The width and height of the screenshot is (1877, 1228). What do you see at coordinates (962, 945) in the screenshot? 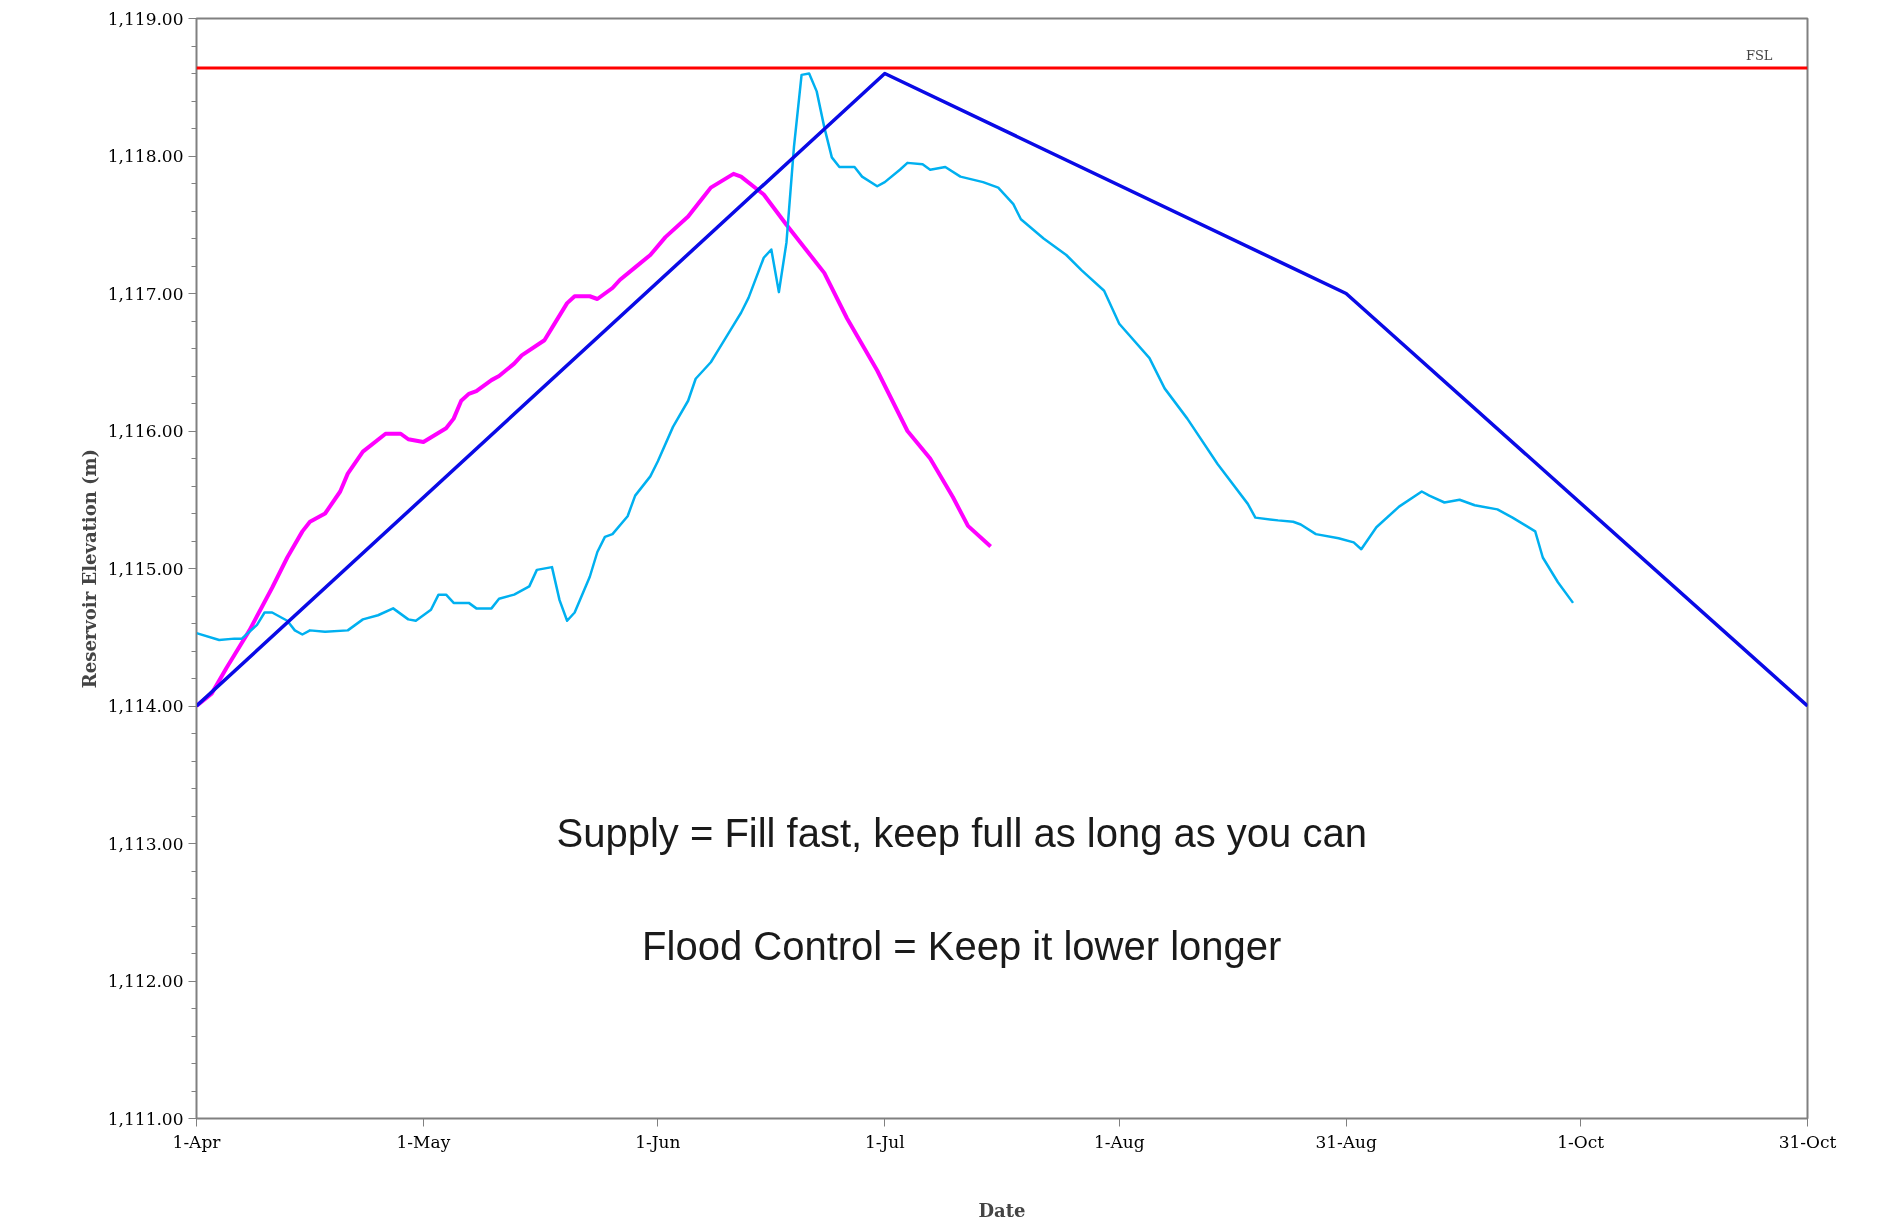
I see `annotation: Flood Control = Keep it lower longer` at bounding box center [962, 945].